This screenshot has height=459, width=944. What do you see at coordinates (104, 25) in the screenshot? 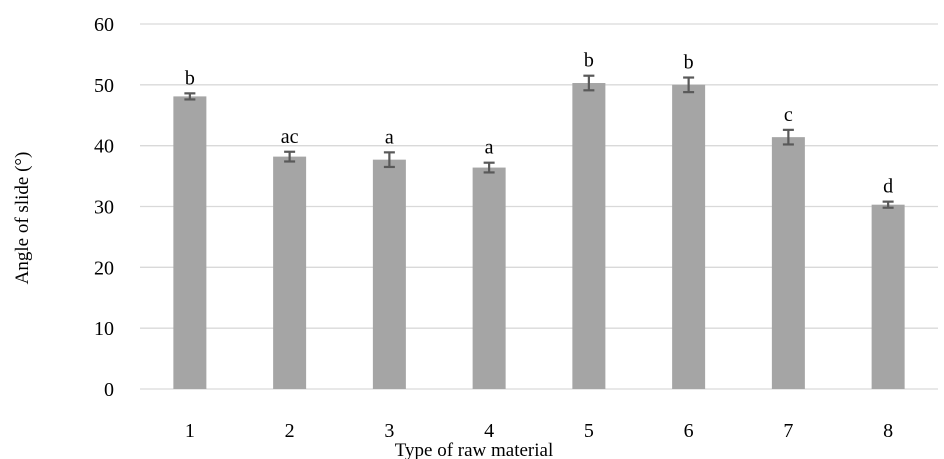
I see `y-tick-label: 60` at bounding box center [104, 25].